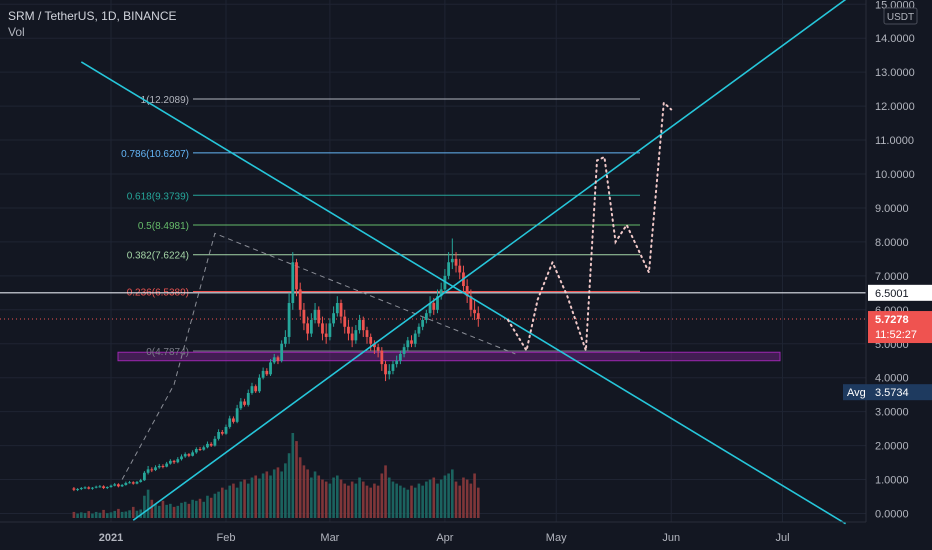 This screenshot has height=550, width=932. Describe the element at coordinates (892, 481) in the screenshot. I see `price-tick-label: 1.0000` at that location.